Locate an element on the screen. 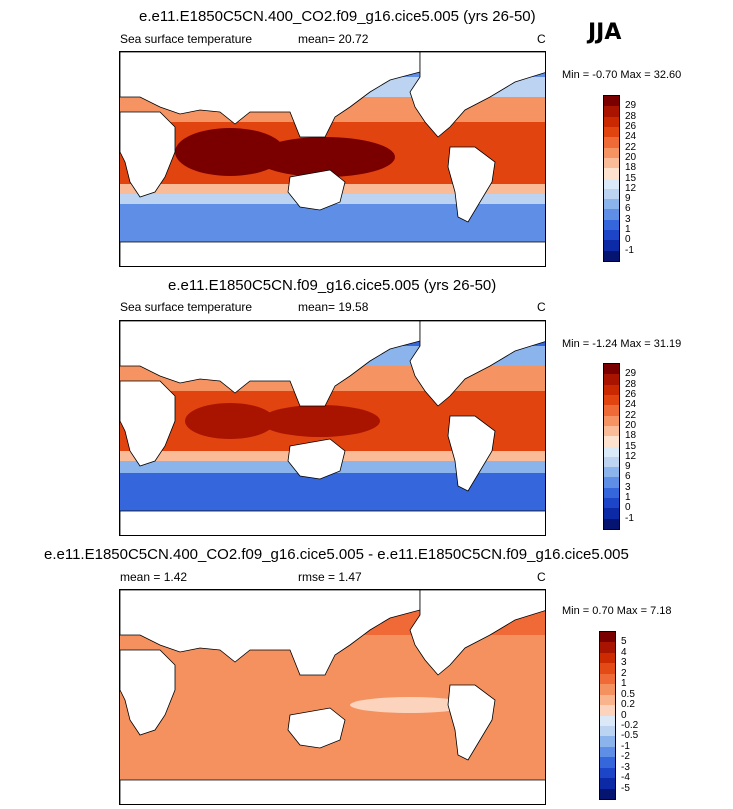 The height and width of the screenshot is (809, 733). legend-tick-label: -3 is located at coordinates (625, 767).